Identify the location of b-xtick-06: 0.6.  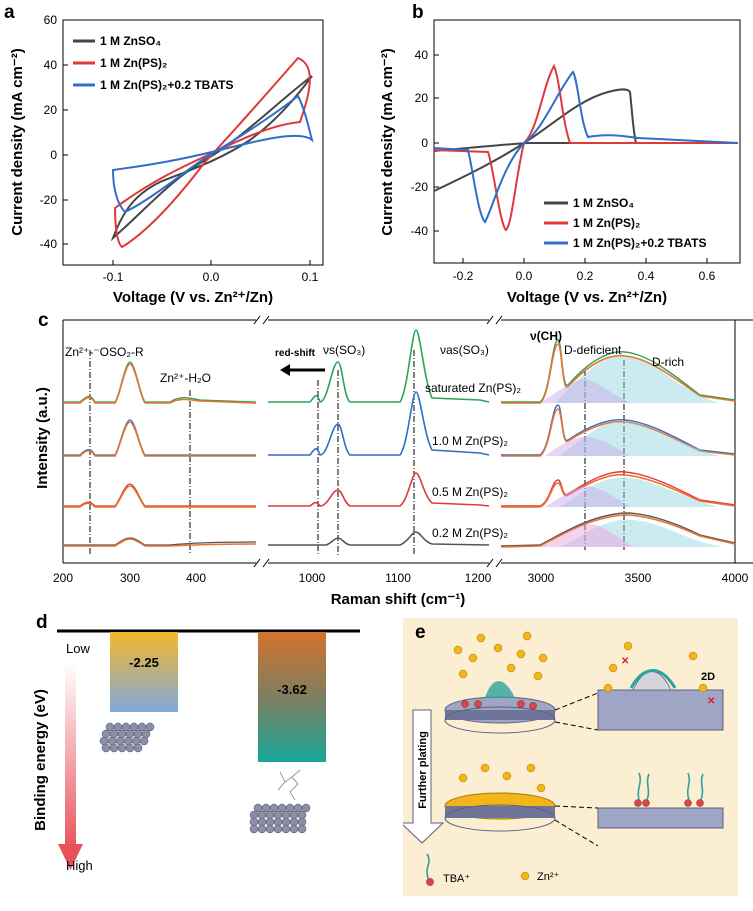
(707, 276).